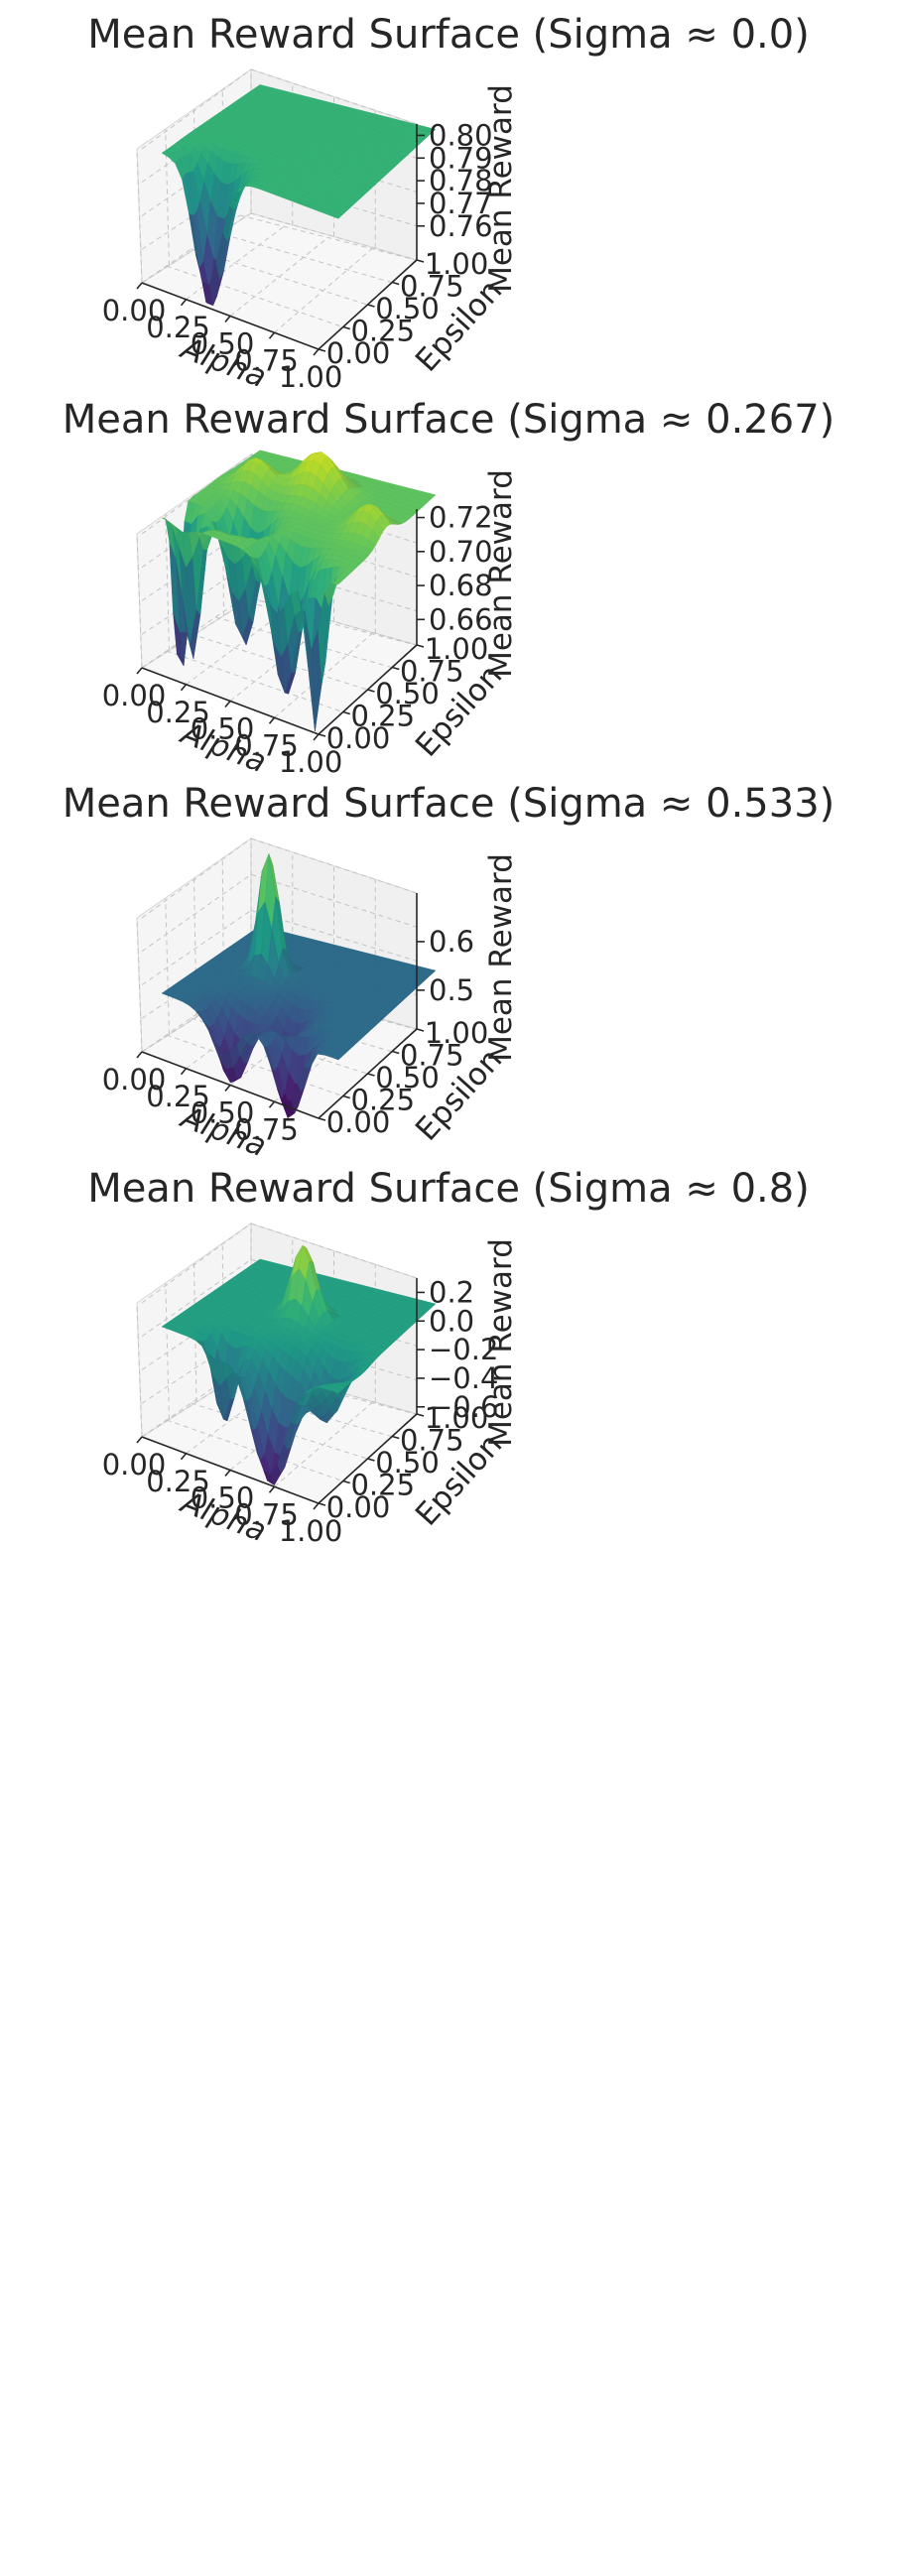  Describe the element at coordinates (461, 158) in the screenshot. I see `z-tick-label: 0.79` at that location.